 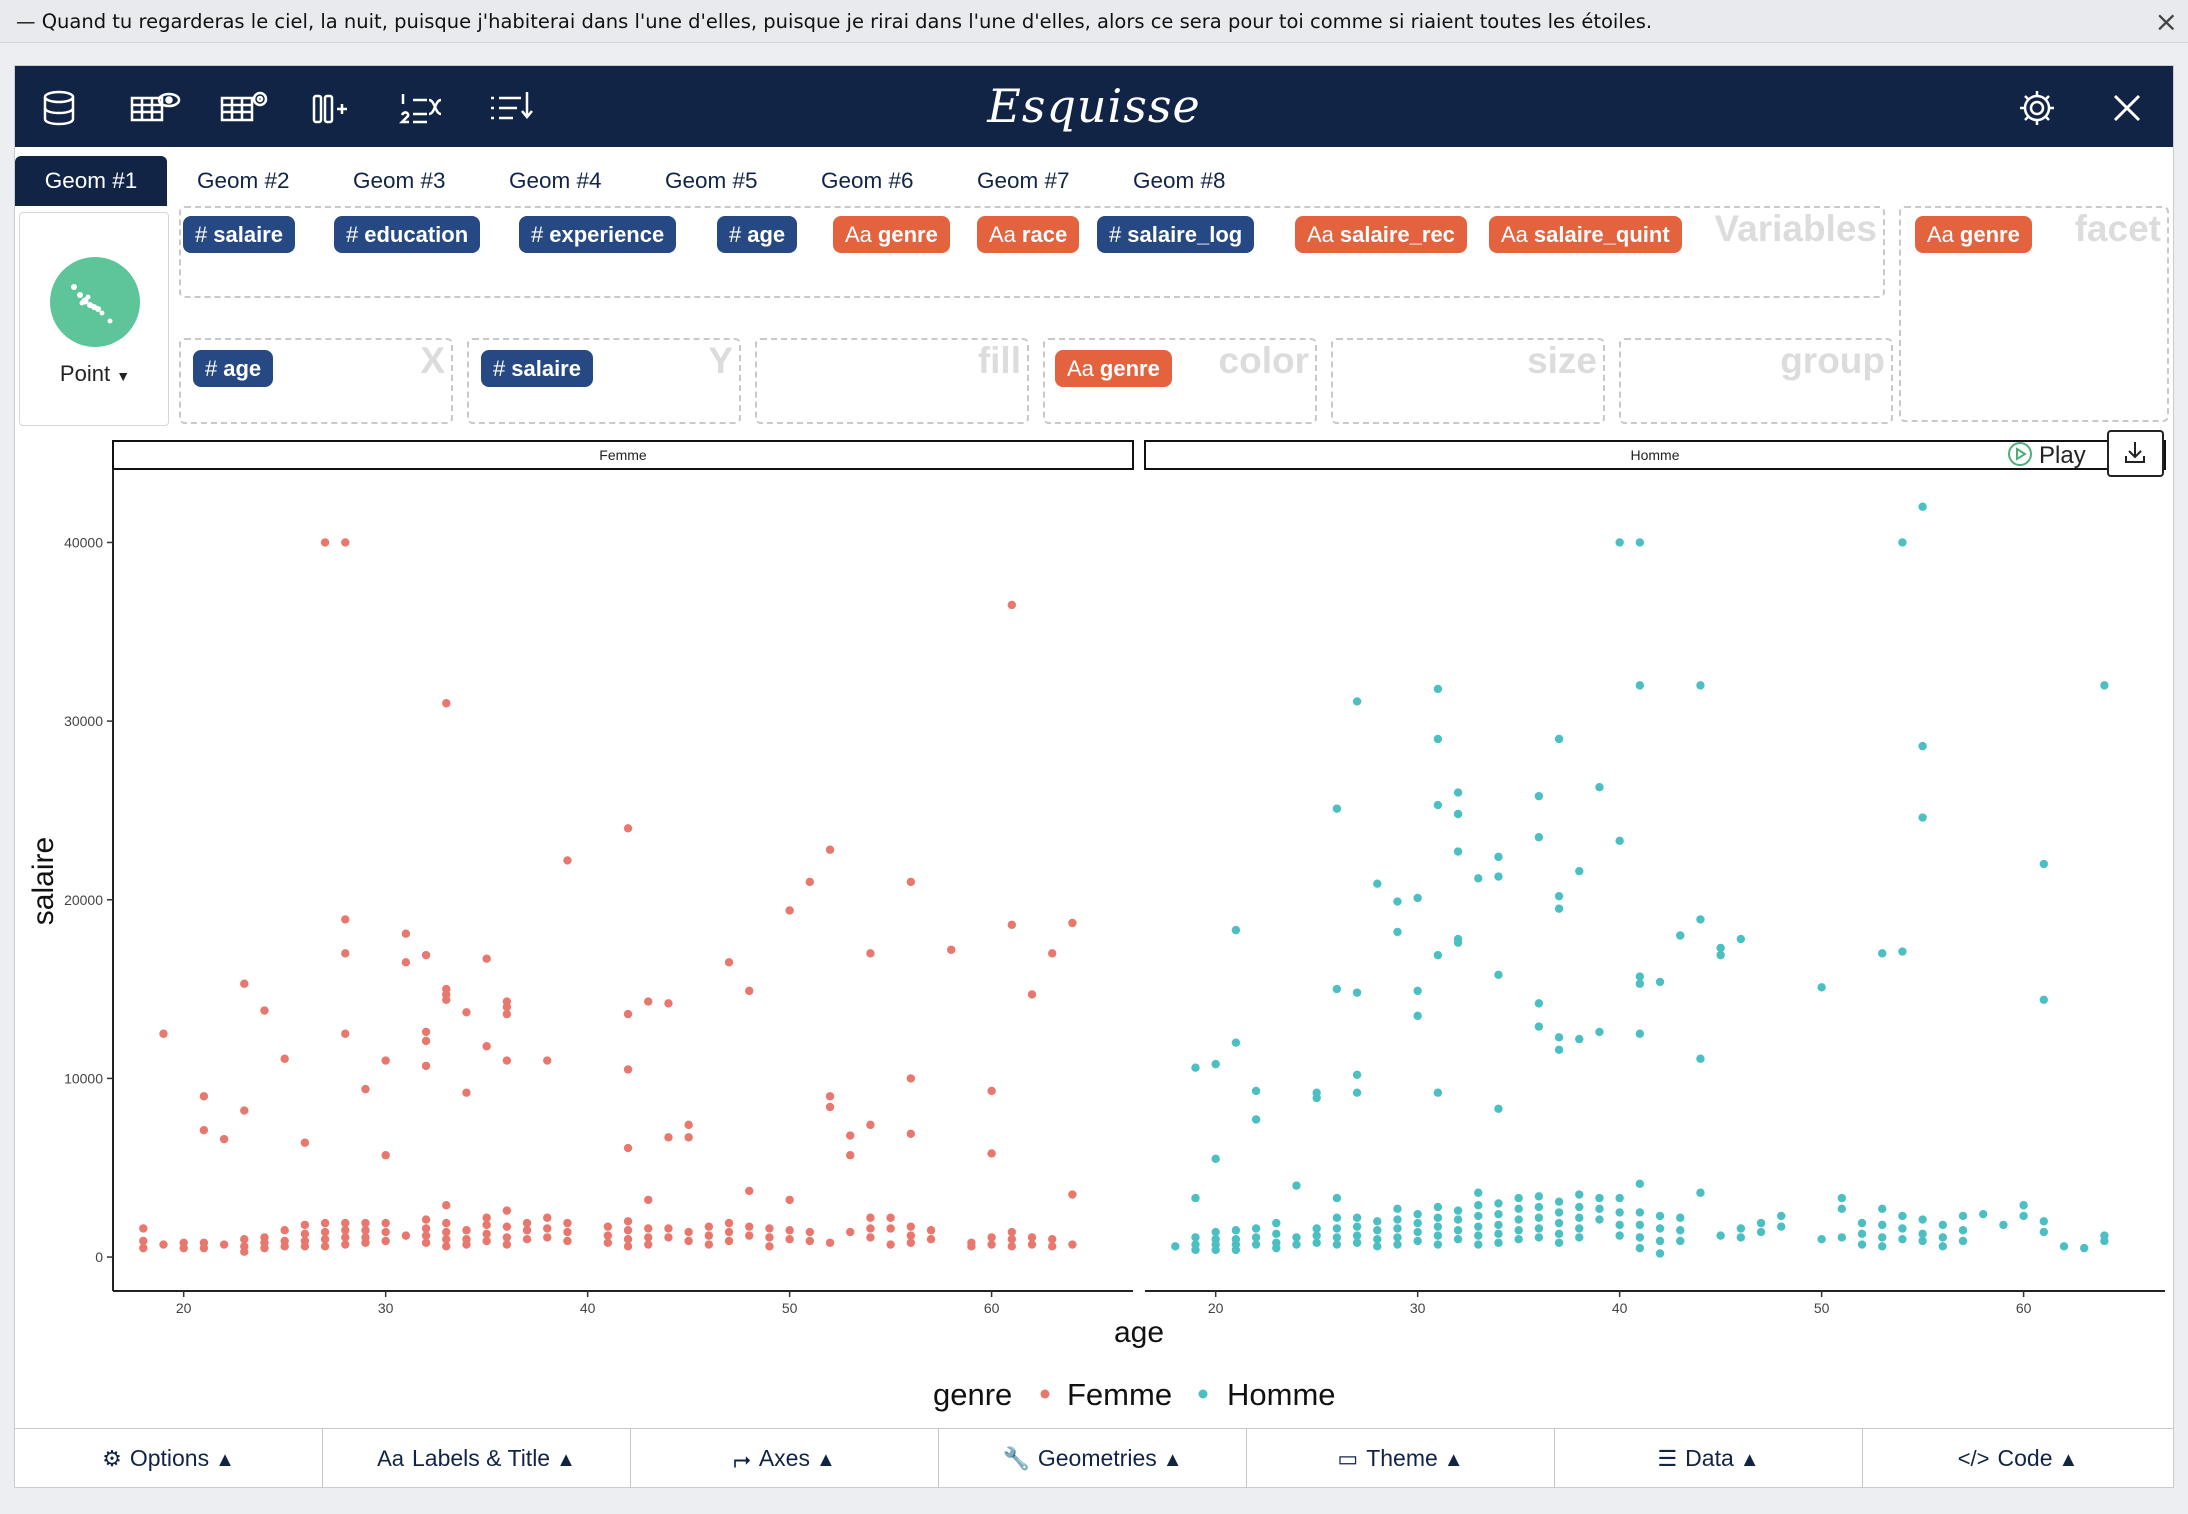 What do you see at coordinates (555, 180) in the screenshot?
I see `tab-geom-4: Geom #4` at bounding box center [555, 180].